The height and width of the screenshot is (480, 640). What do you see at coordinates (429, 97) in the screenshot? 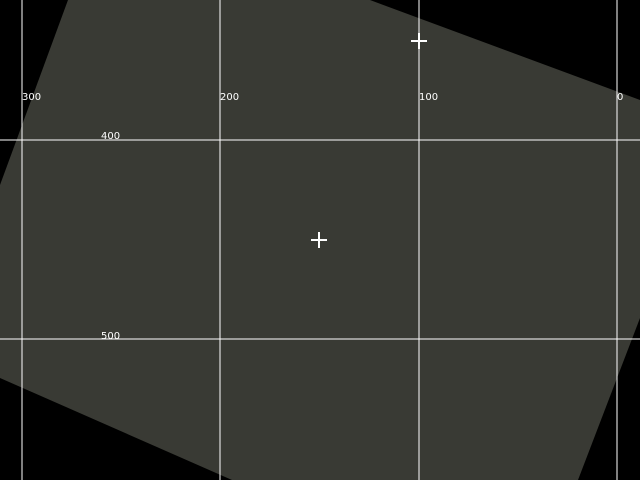
I see `x-tick-label-100: 100` at bounding box center [429, 97].